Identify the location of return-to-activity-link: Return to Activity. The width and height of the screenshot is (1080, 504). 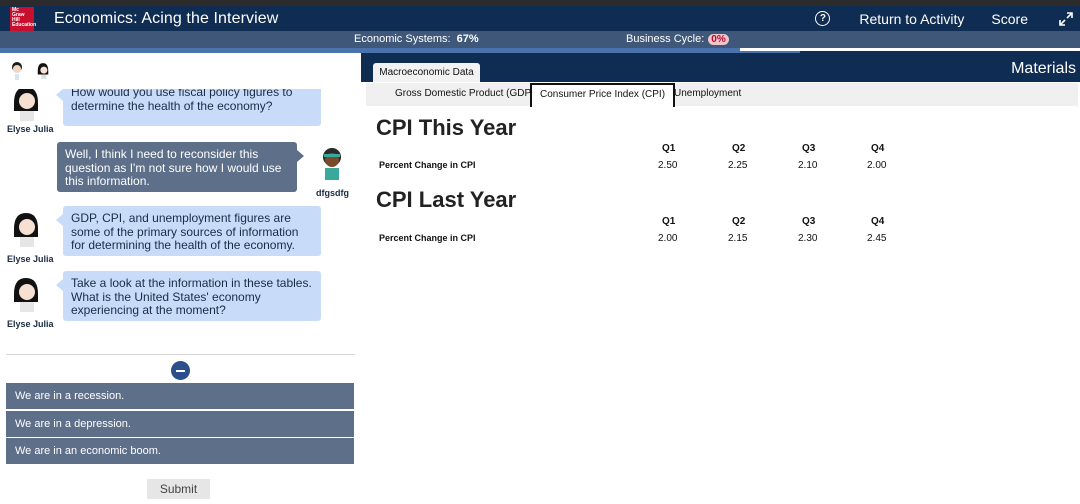
(912, 18).